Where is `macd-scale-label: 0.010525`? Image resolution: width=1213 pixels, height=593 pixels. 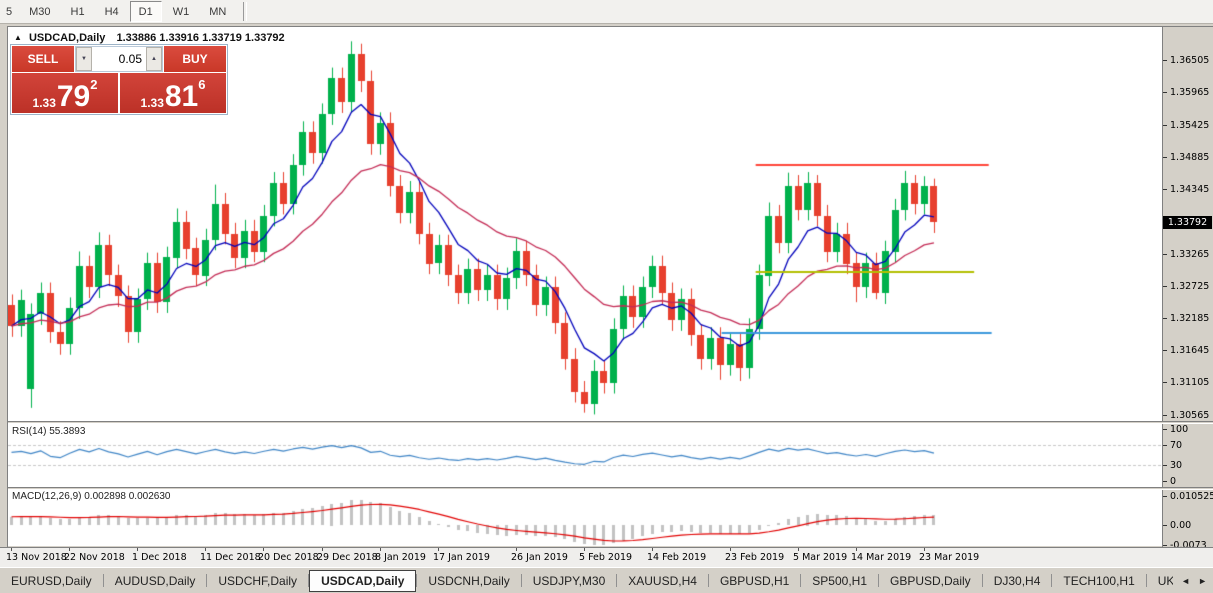
macd-scale-label: 0.010525 is located at coordinates (1191, 496).